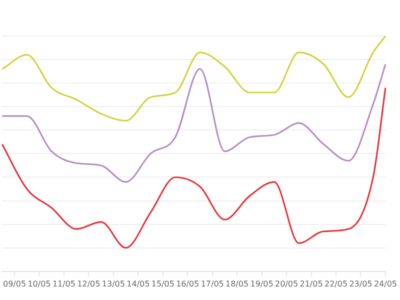  What do you see at coordinates (39, 283) in the screenshot?
I see `x-tick-label: 10/05` at bounding box center [39, 283].